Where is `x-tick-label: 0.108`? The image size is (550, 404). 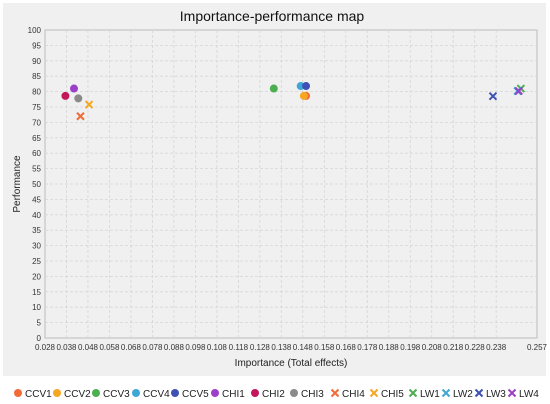
x-tick-label: 0.108 is located at coordinates (217, 347).